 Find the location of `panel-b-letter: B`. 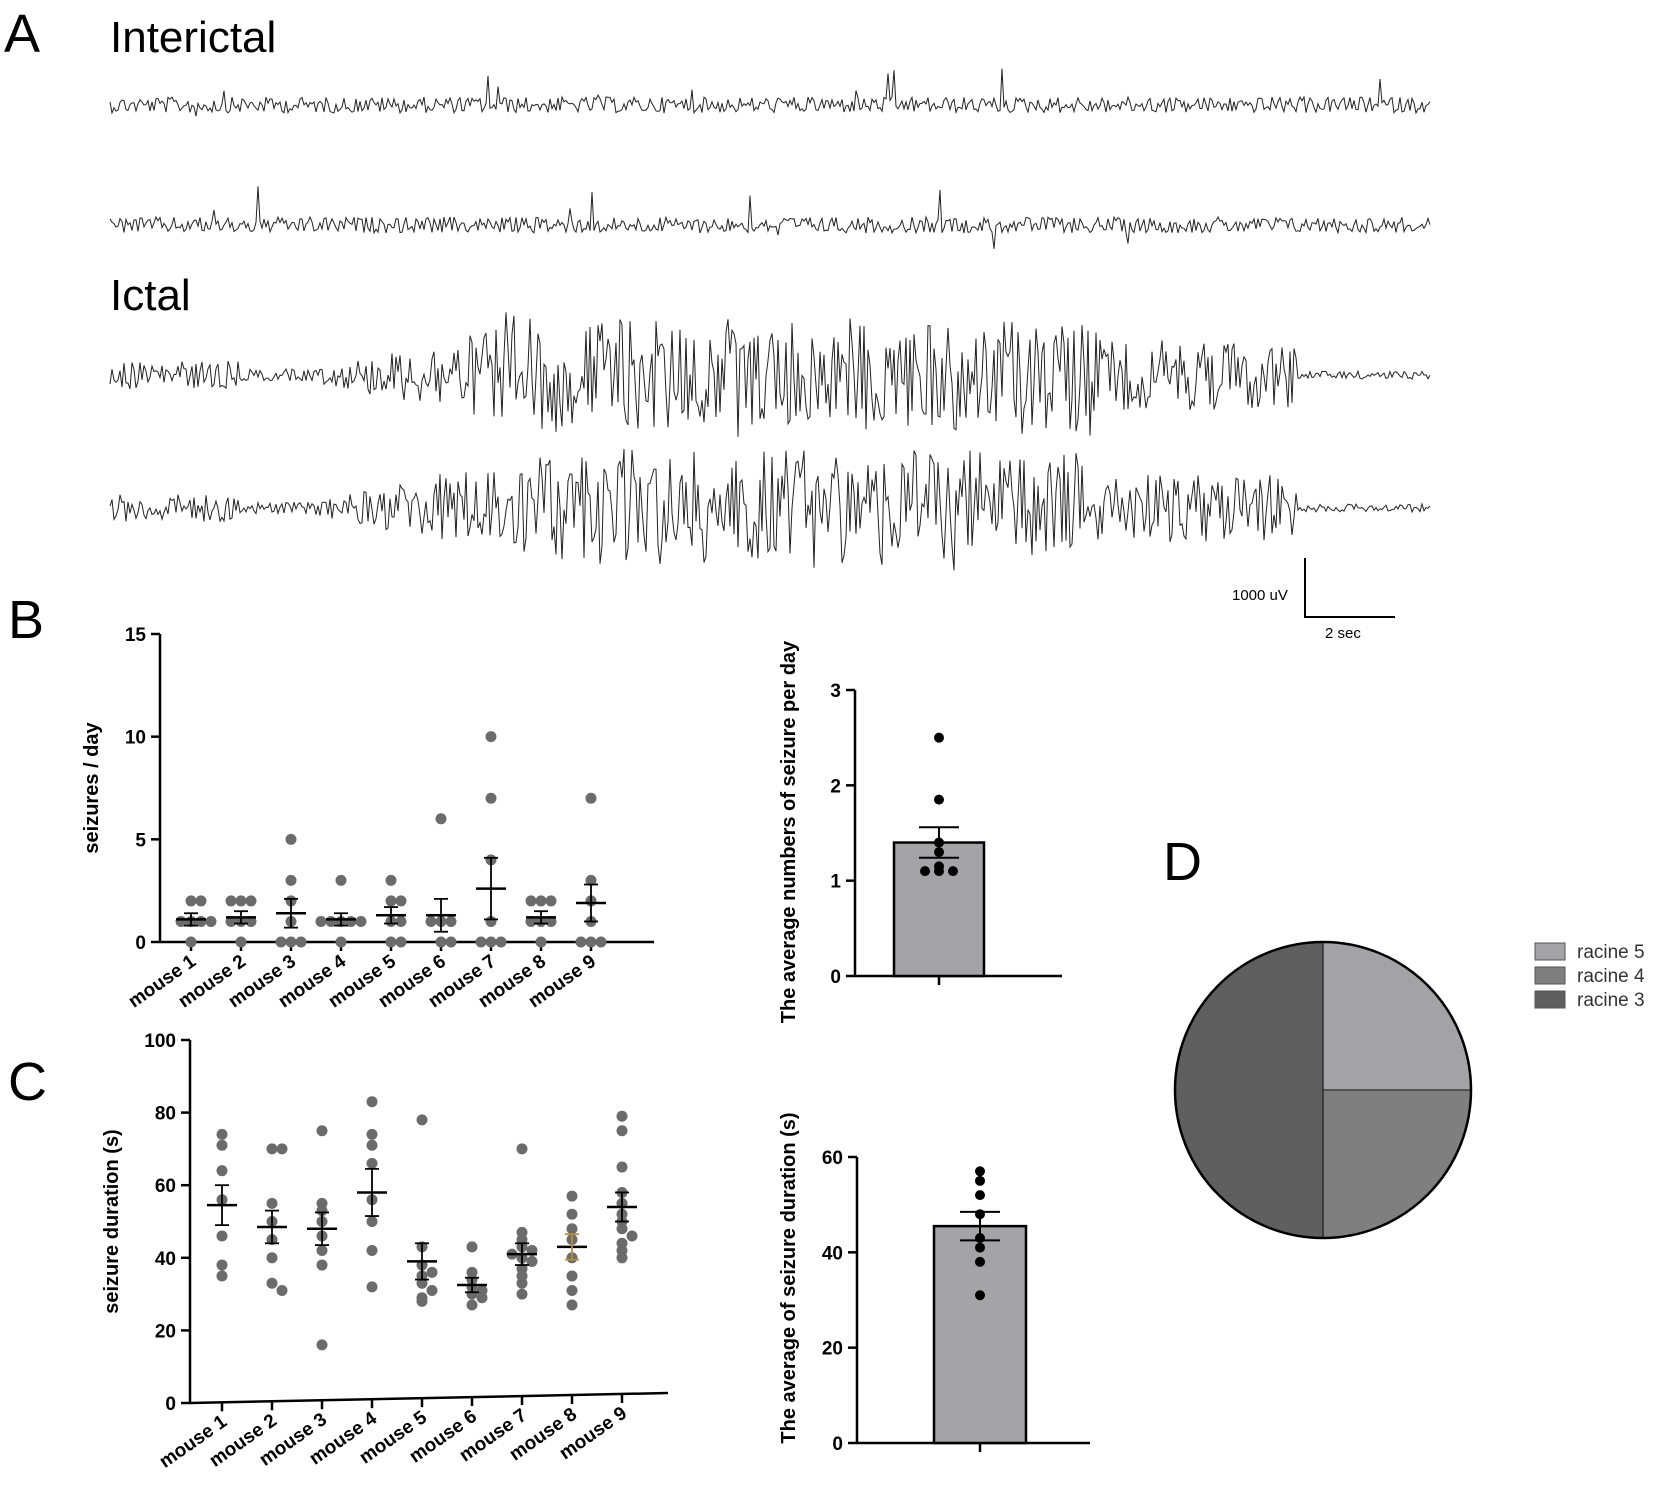

panel-b-letter: B is located at coordinates (26, 620).